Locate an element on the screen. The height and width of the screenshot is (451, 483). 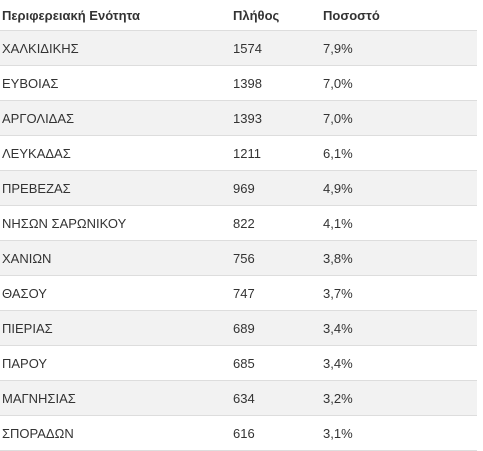
cell-region: ΘΑΣΟΥ is located at coordinates (115, 293).